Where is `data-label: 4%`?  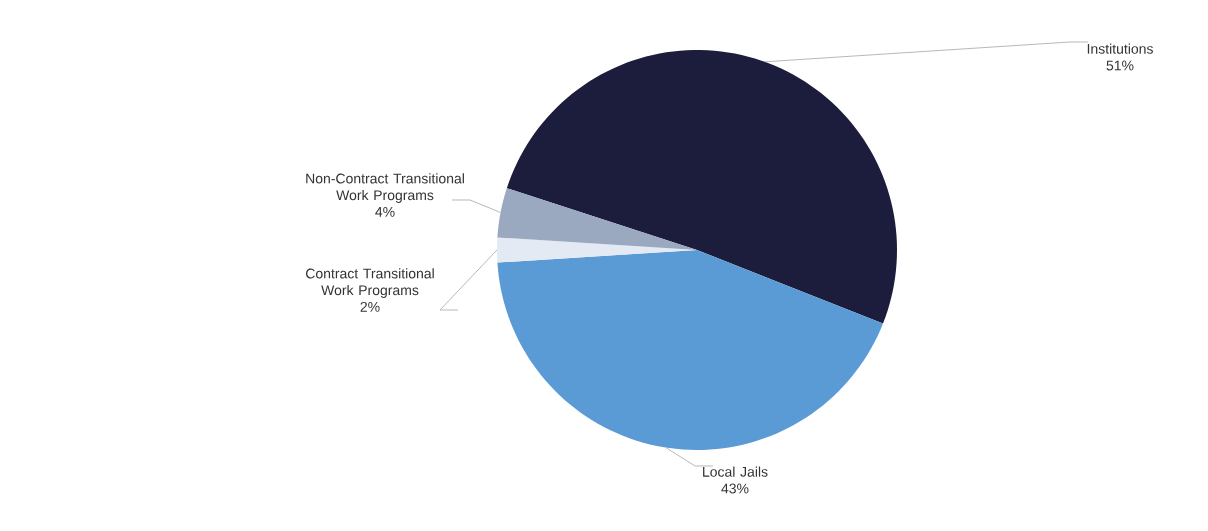
data-label: 4% is located at coordinates (385, 211).